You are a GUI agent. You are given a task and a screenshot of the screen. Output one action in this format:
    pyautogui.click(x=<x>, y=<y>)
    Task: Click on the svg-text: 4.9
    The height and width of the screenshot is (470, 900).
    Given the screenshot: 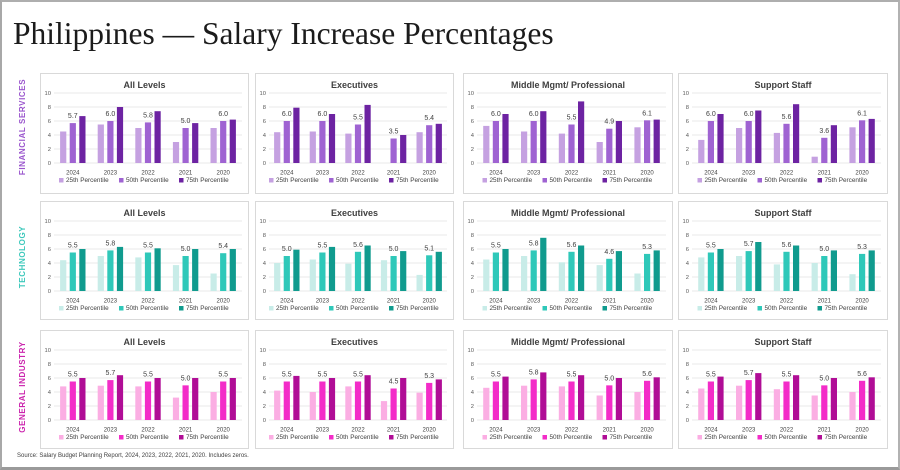 What is the action you would take?
    pyautogui.click(x=609, y=122)
    